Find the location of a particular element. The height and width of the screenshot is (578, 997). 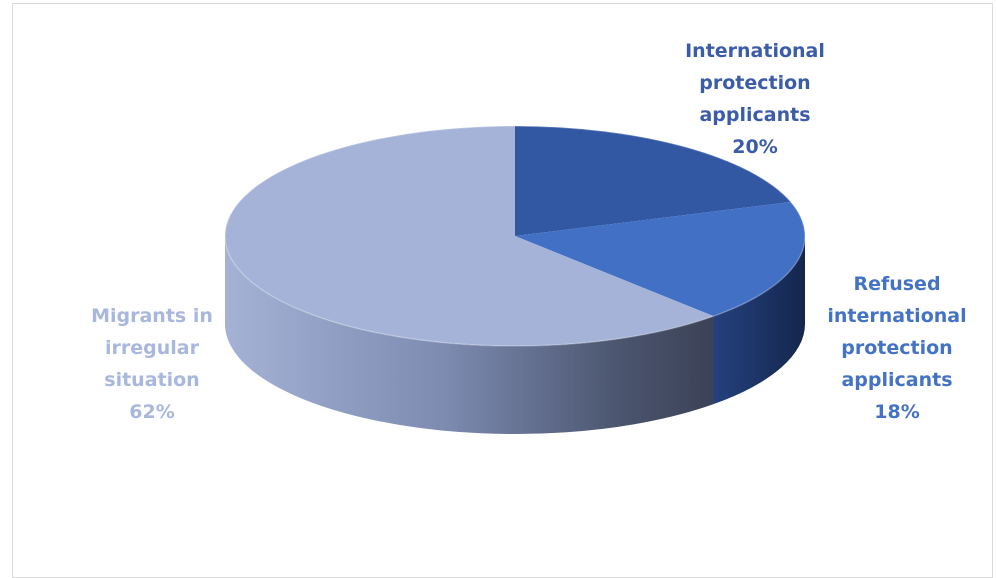

data-label-text: irregular is located at coordinates (152, 348).